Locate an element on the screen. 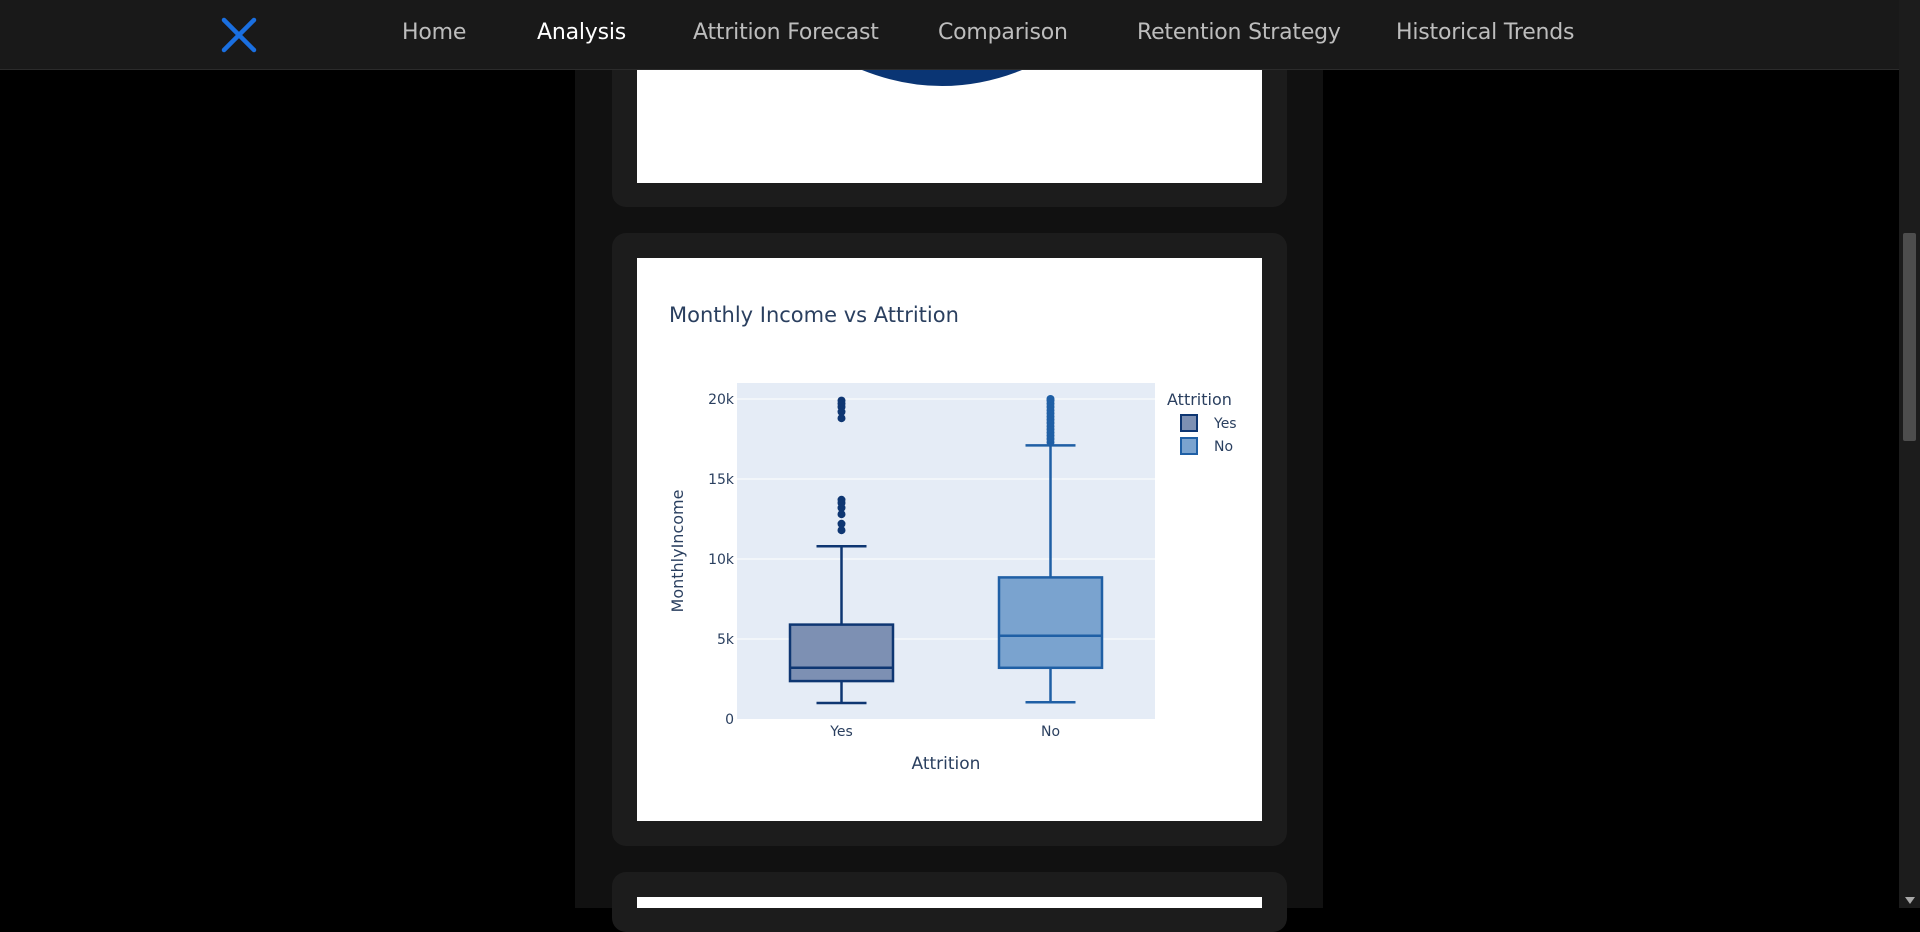 Image resolution: width=1920 pixels, height=932 pixels. page-scrollbar is located at coordinates (1909, 454).